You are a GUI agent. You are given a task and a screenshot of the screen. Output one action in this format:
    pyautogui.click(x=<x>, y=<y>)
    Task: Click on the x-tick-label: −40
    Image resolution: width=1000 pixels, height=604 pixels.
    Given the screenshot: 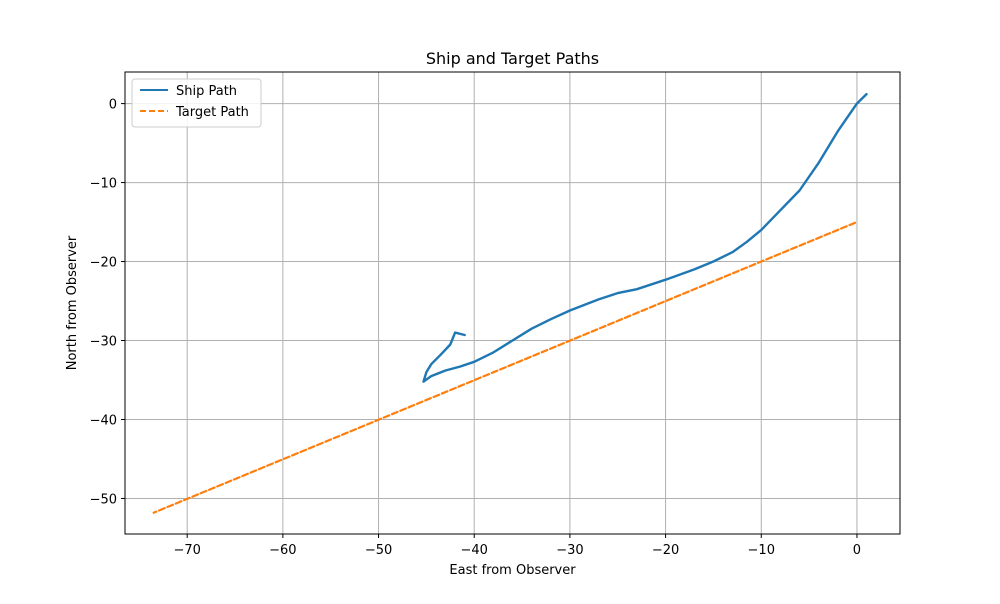 What is the action you would take?
    pyautogui.click(x=474, y=550)
    